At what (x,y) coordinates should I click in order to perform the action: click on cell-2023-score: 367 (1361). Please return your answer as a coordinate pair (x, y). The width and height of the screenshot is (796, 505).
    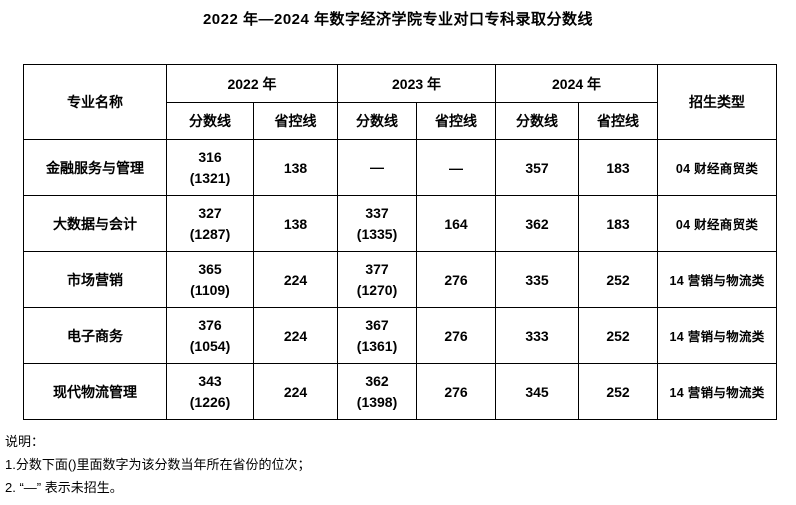
    Looking at the image, I should click on (377, 335).